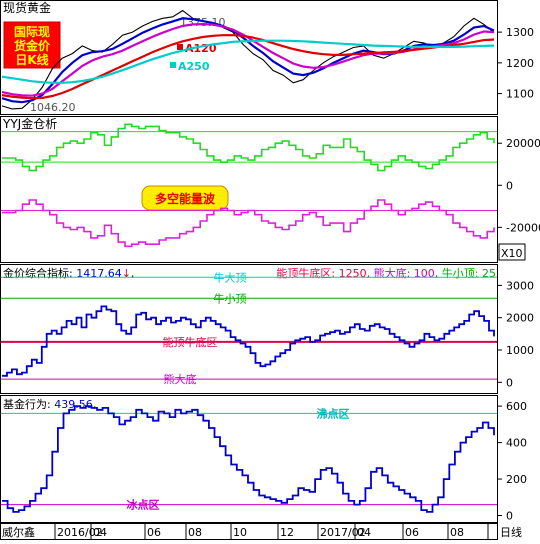 This screenshot has height=544, width=540. I want to click on panel2-title: YYJ金仓析, so click(29, 123).